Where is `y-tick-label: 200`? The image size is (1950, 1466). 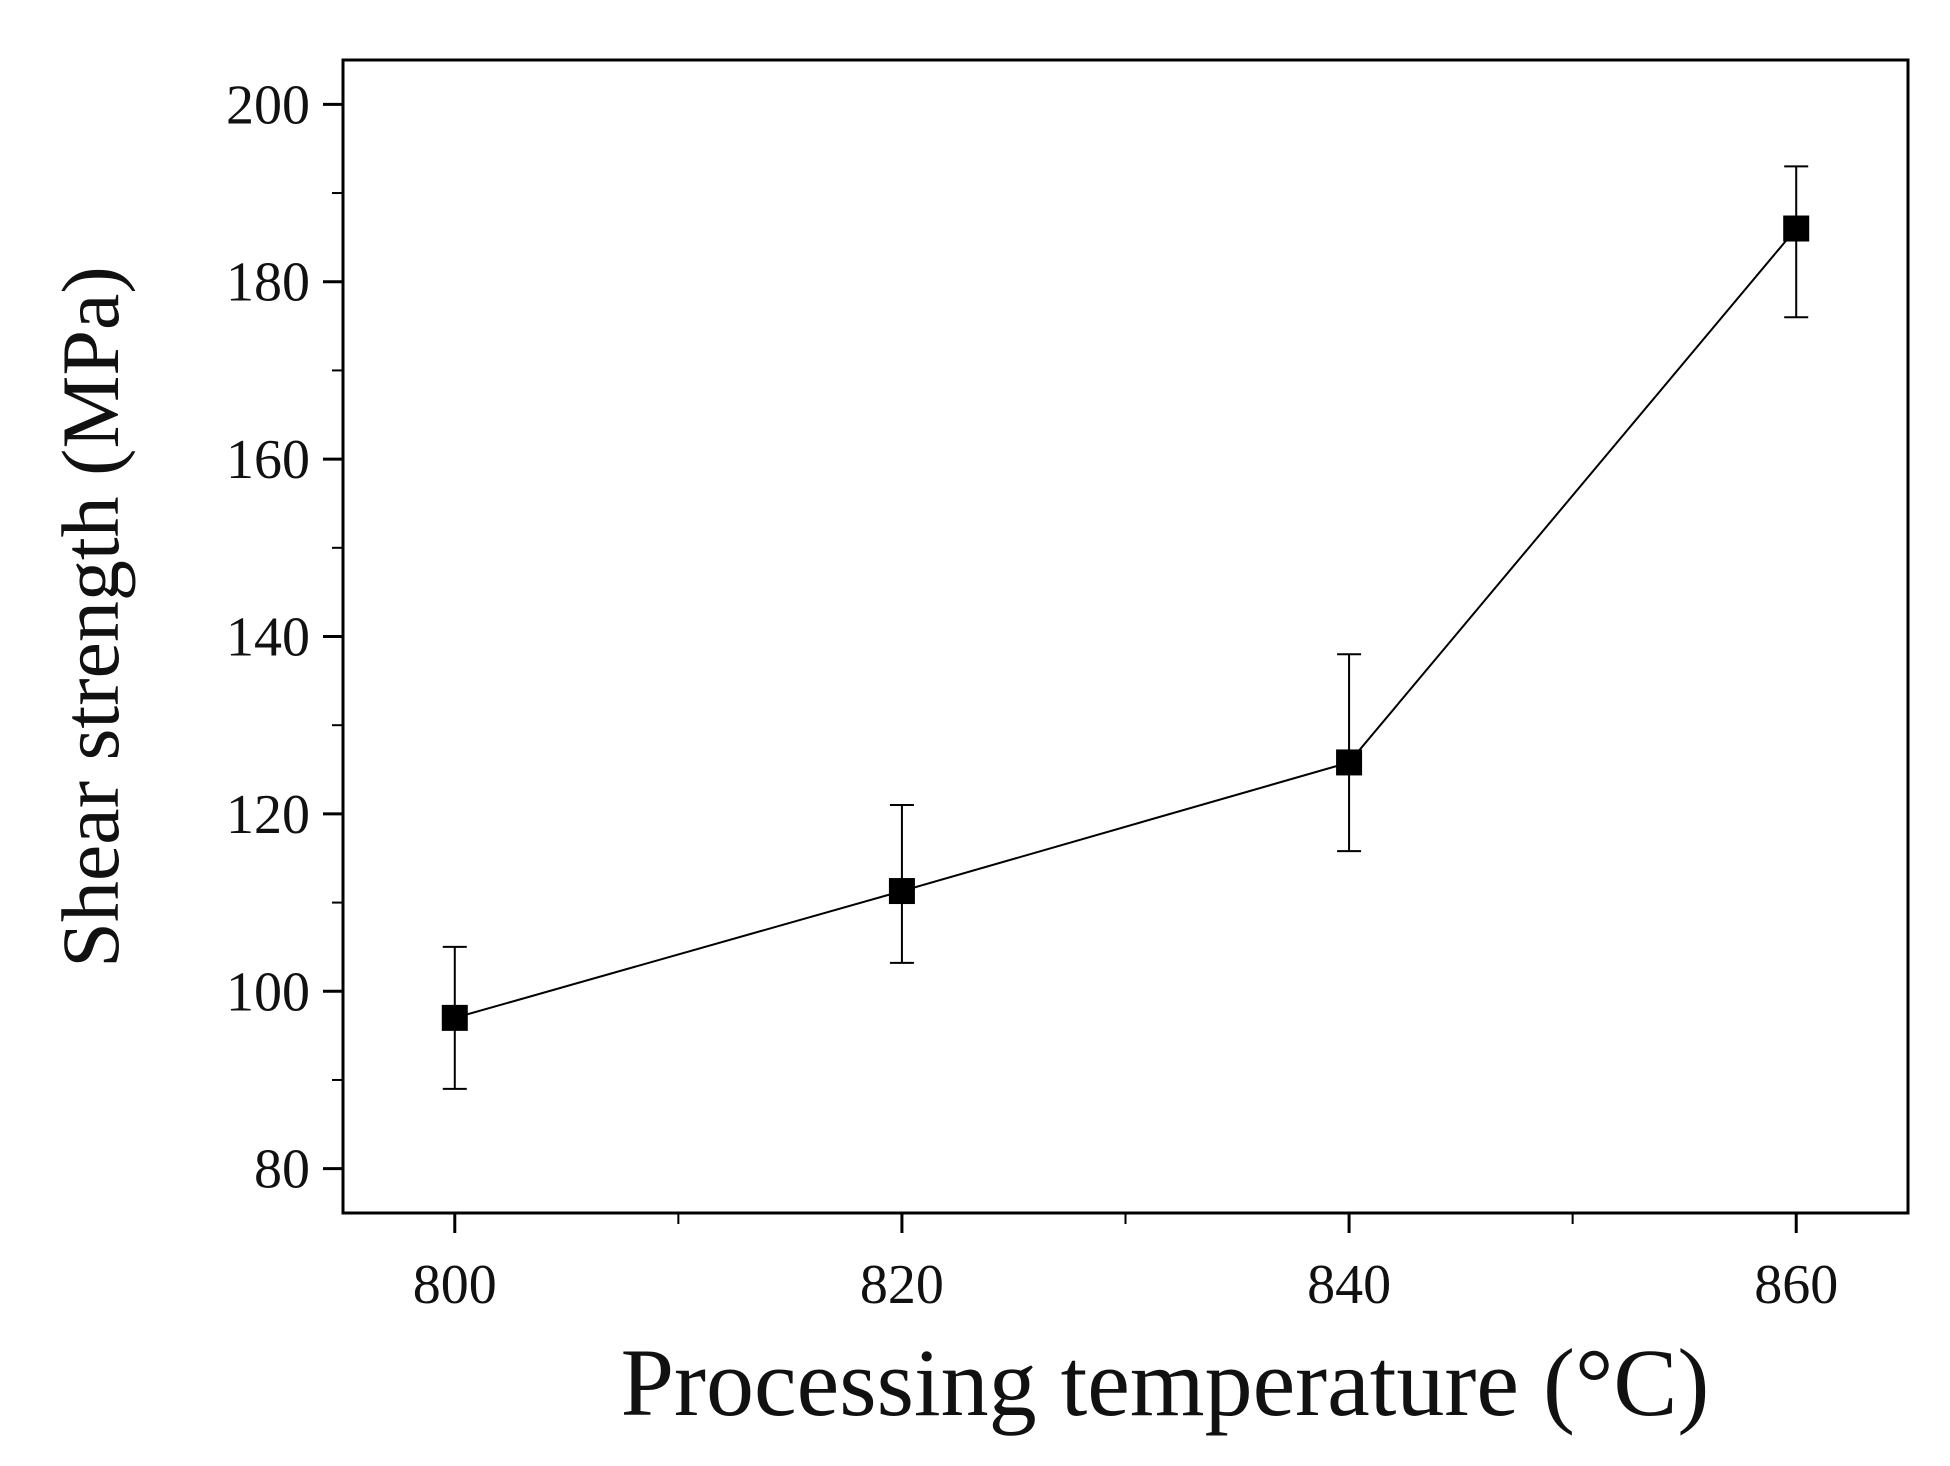
y-tick-label: 200 is located at coordinates (268, 105).